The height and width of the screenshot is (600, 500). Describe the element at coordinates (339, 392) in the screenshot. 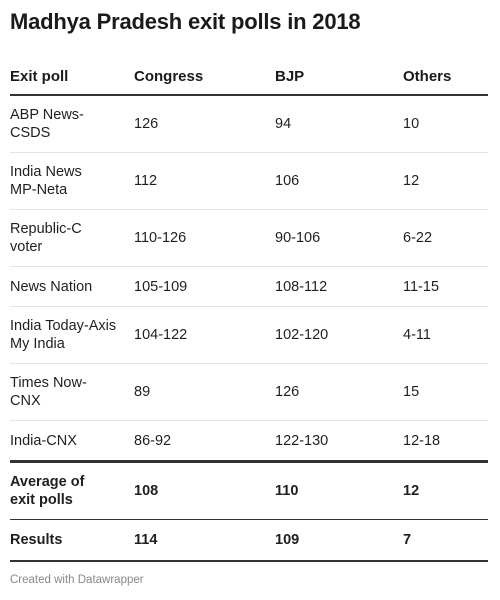

I see `bjp-cell: 126` at that location.